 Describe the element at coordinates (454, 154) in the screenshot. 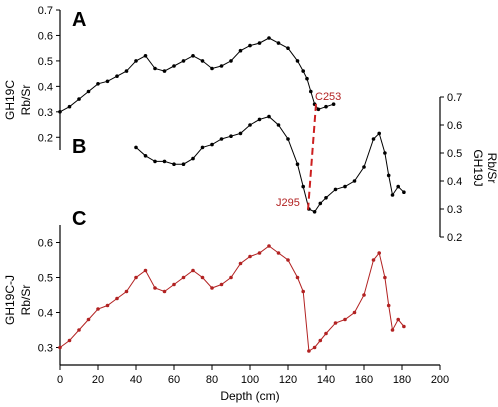

I see `panel-b-ytick-label: 0.5` at that location.